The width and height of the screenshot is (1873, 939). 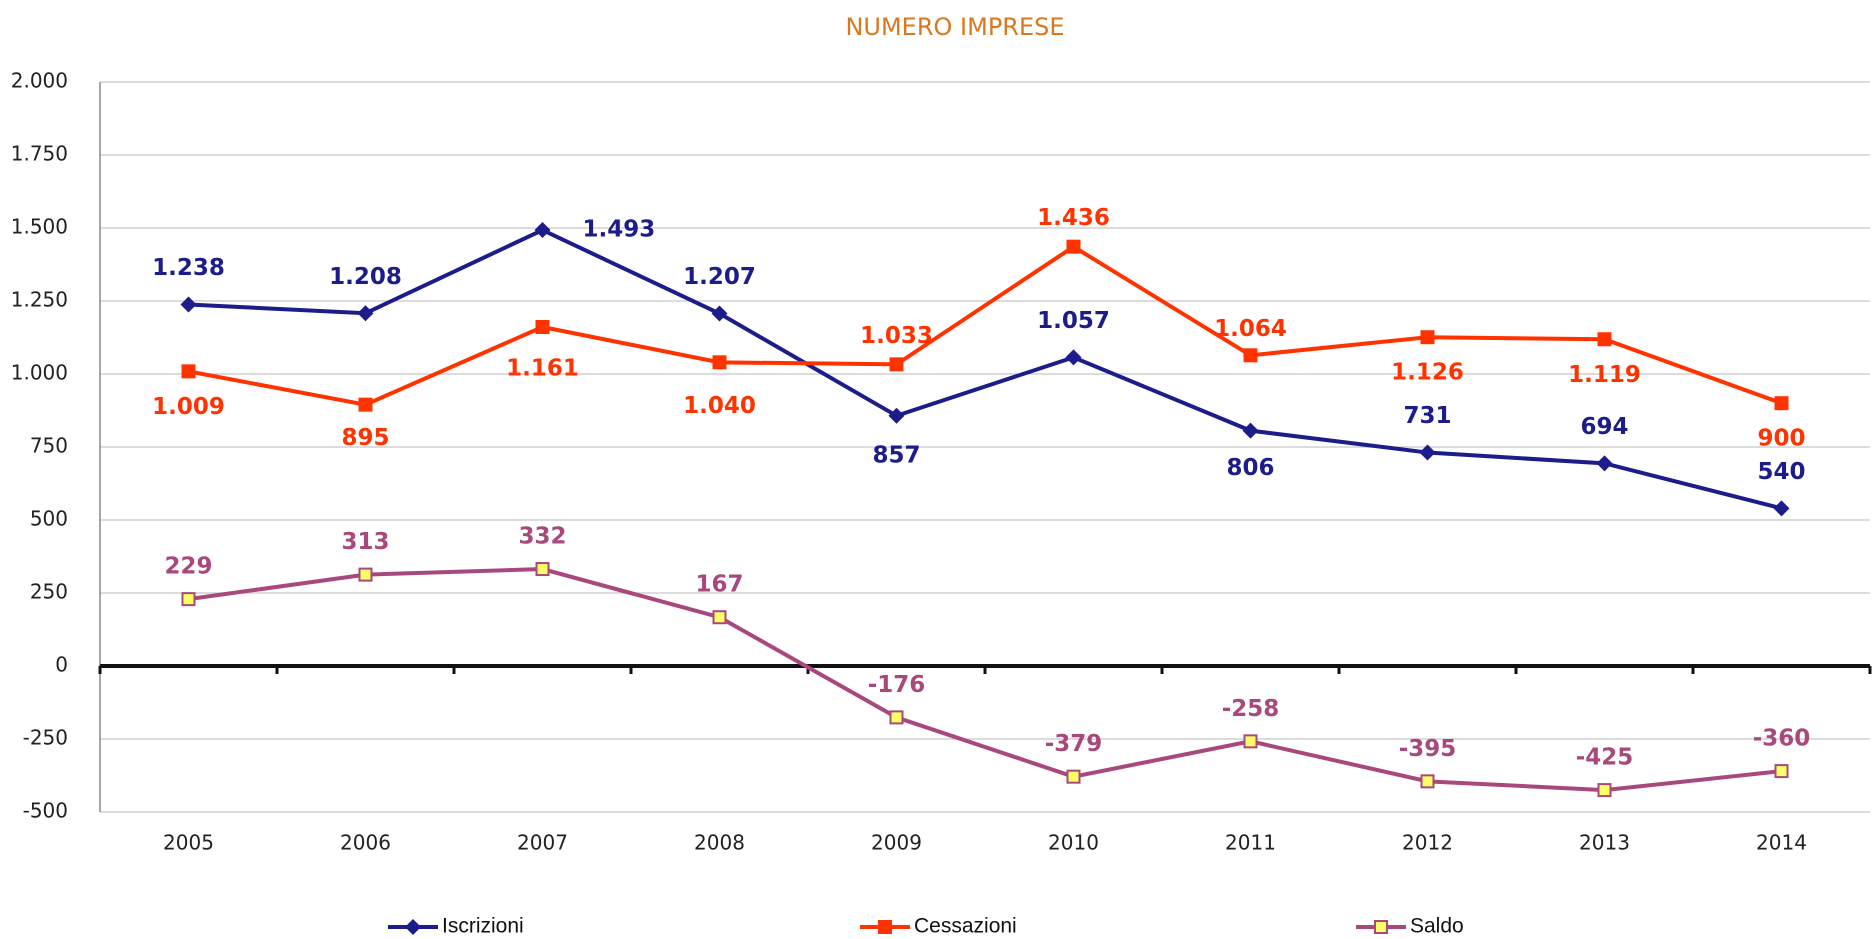 What do you see at coordinates (1073, 218) in the screenshot?
I see `data-label: 1.436` at bounding box center [1073, 218].